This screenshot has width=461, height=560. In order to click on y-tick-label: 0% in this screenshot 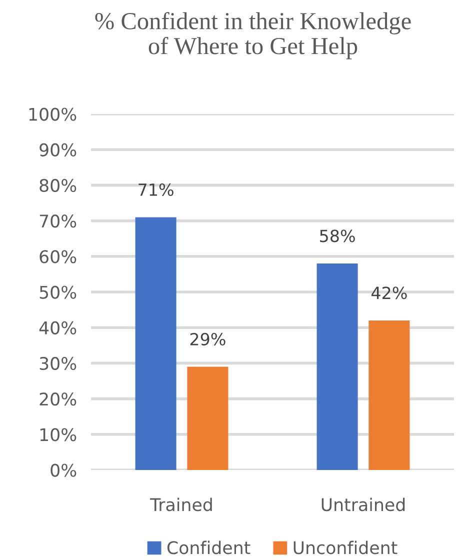, I will do `click(63, 470)`.